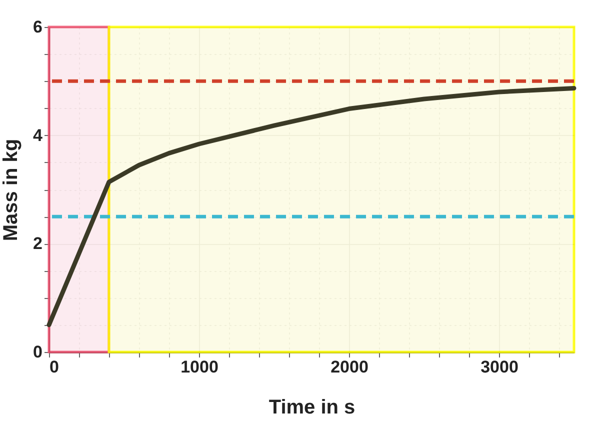 The height and width of the screenshot is (439, 594). What do you see at coordinates (38, 135) in the screenshot?
I see `y-tick-label: 4` at bounding box center [38, 135].